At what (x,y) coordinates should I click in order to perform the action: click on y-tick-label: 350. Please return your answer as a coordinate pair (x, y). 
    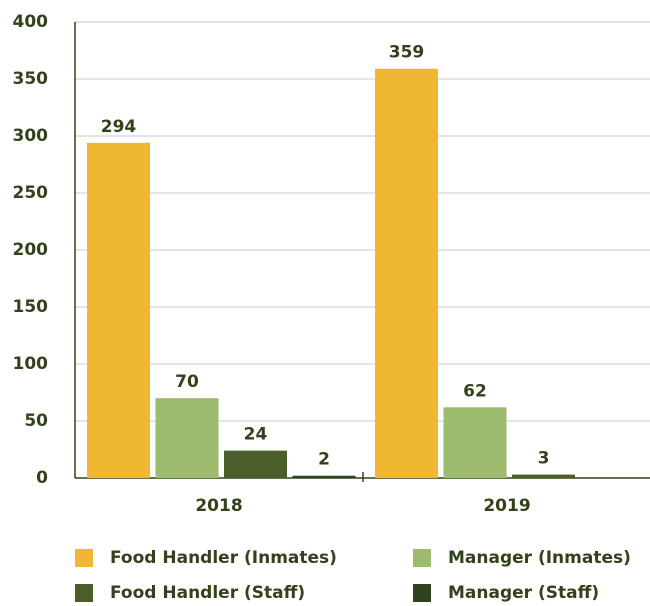
    Looking at the image, I should click on (31, 79).